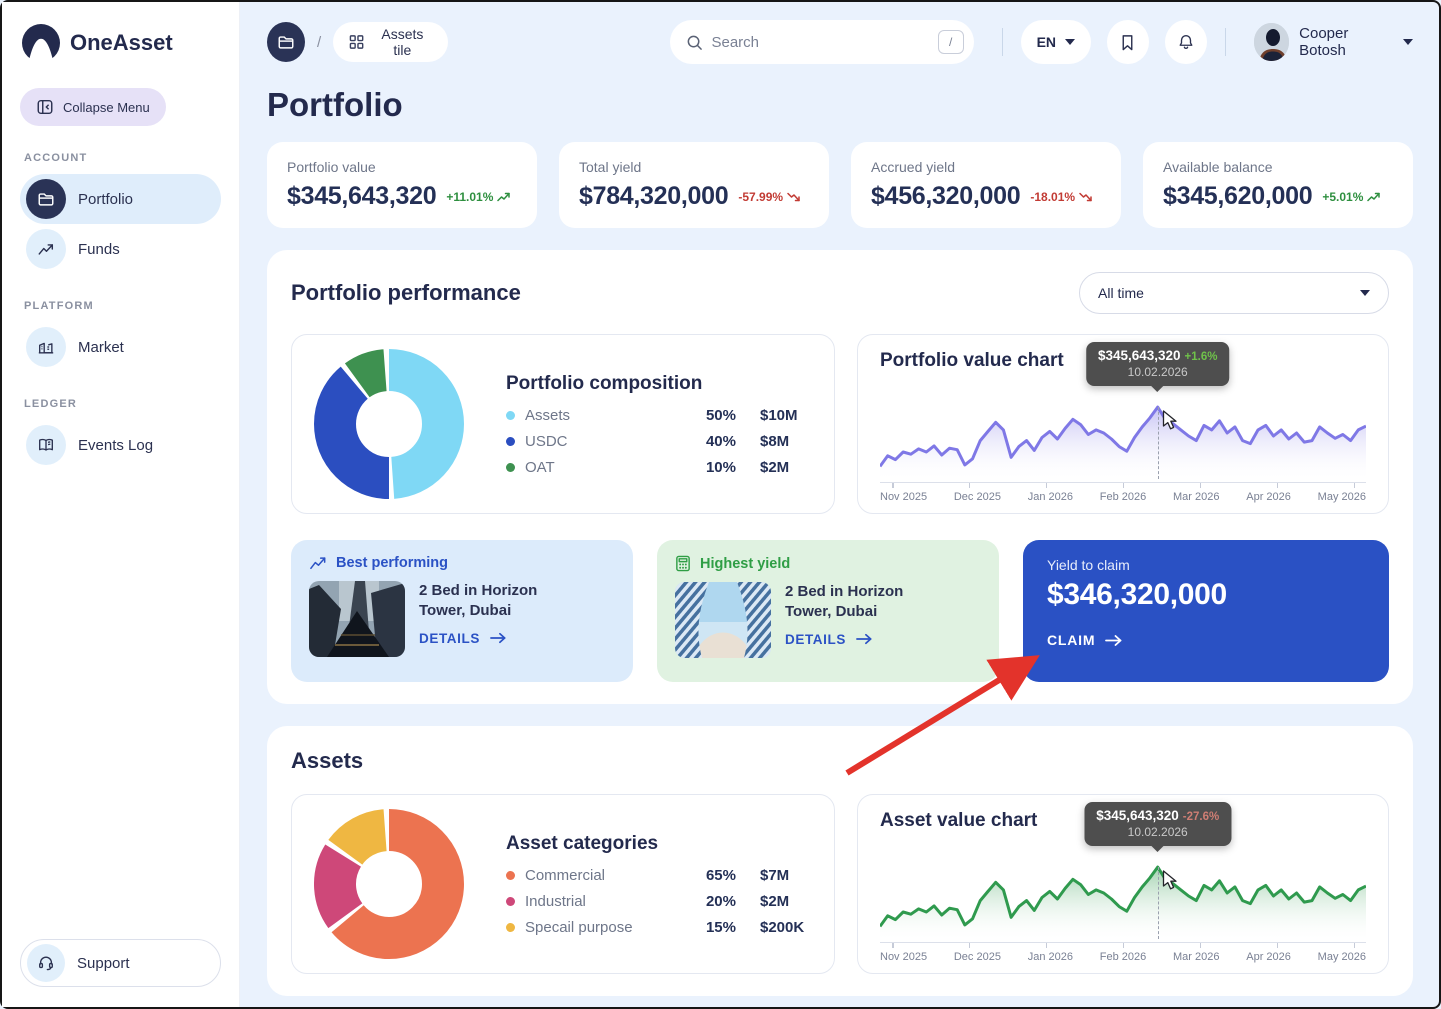  Describe the element at coordinates (478, 601) in the screenshot. I see `property-title: 2 Bed in Horizon Tower, Dubai` at that location.